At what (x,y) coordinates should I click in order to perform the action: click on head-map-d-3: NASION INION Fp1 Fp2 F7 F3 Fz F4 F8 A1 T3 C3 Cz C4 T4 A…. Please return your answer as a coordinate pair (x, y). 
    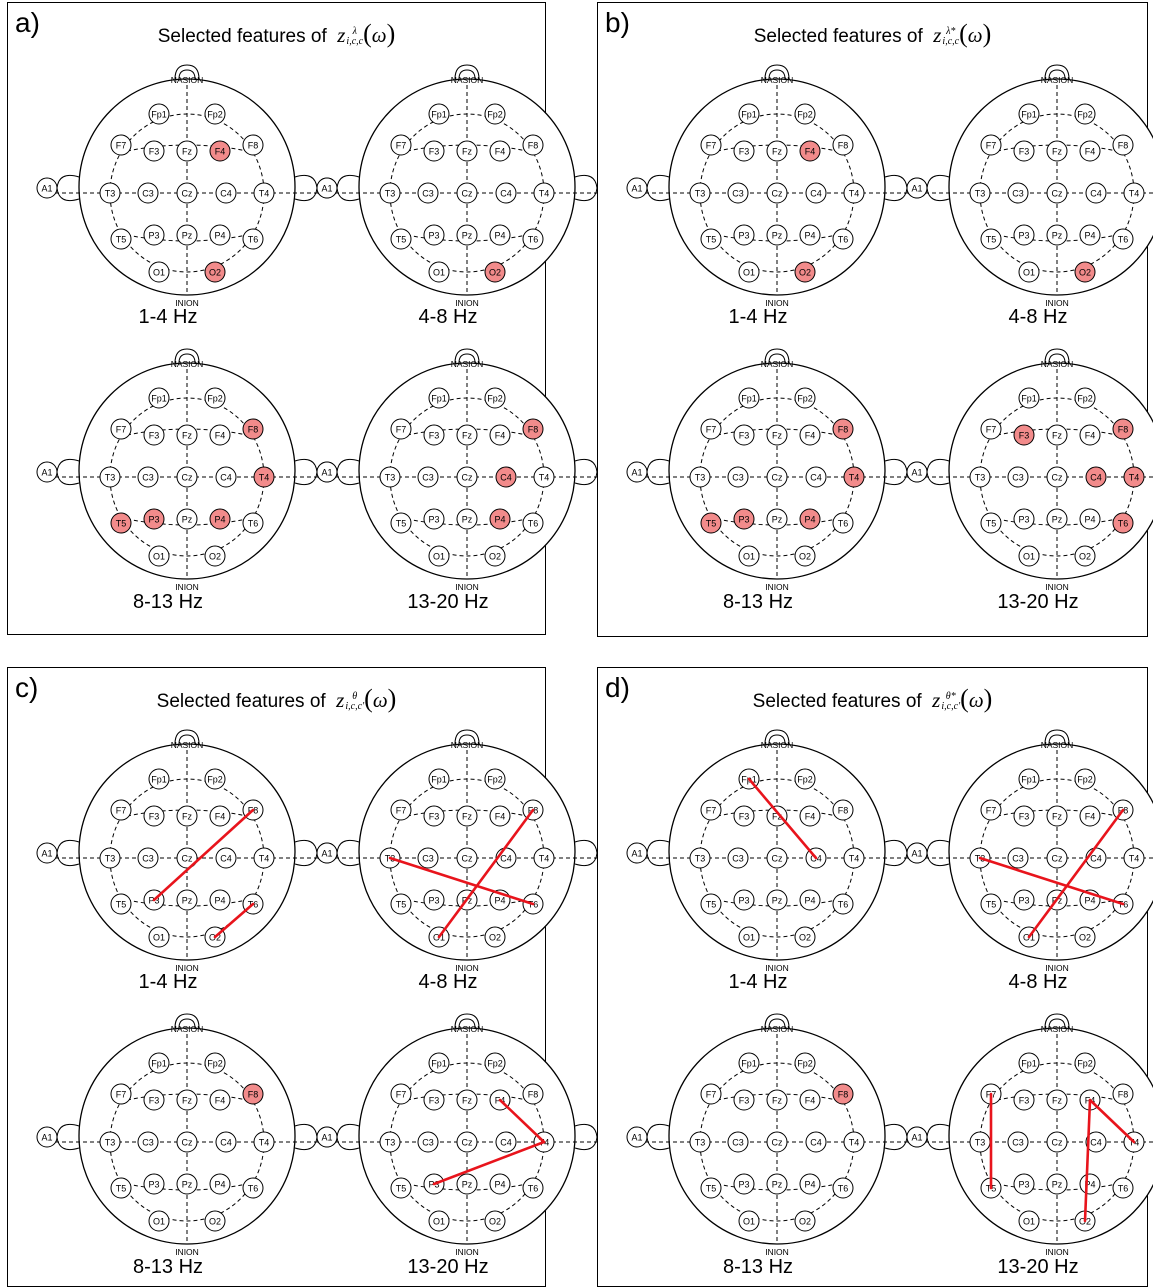
    Looking at the image, I should click on (777, 1135).